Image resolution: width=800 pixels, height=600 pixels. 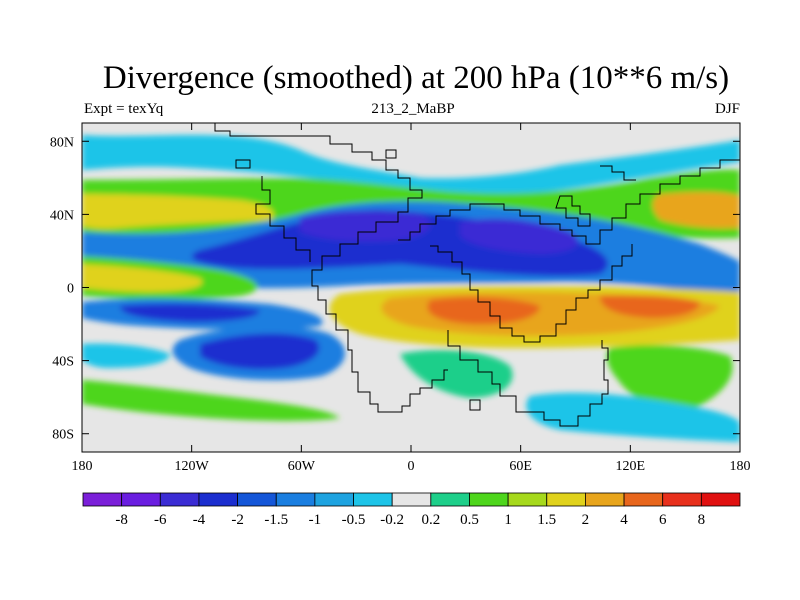 I want to click on colorbar-label: 0.5, so click(x=469, y=520).